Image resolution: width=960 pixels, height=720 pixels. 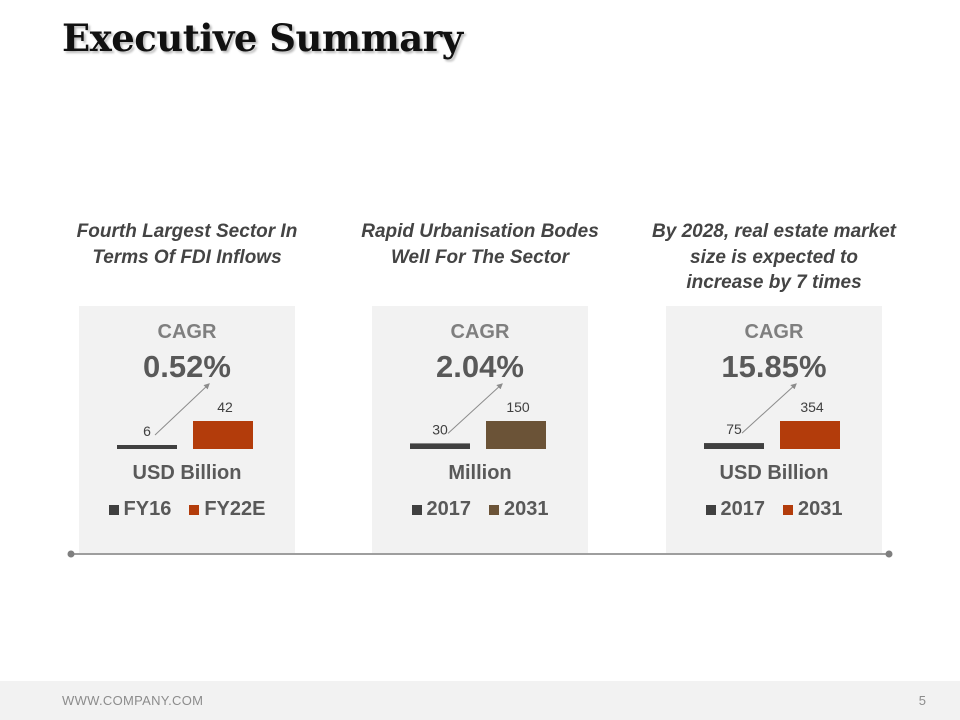 I want to click on panel-fdi: CAGR 0.52% 6 42 USD Billion FY16 FY22E, so click(x=187, y=429).